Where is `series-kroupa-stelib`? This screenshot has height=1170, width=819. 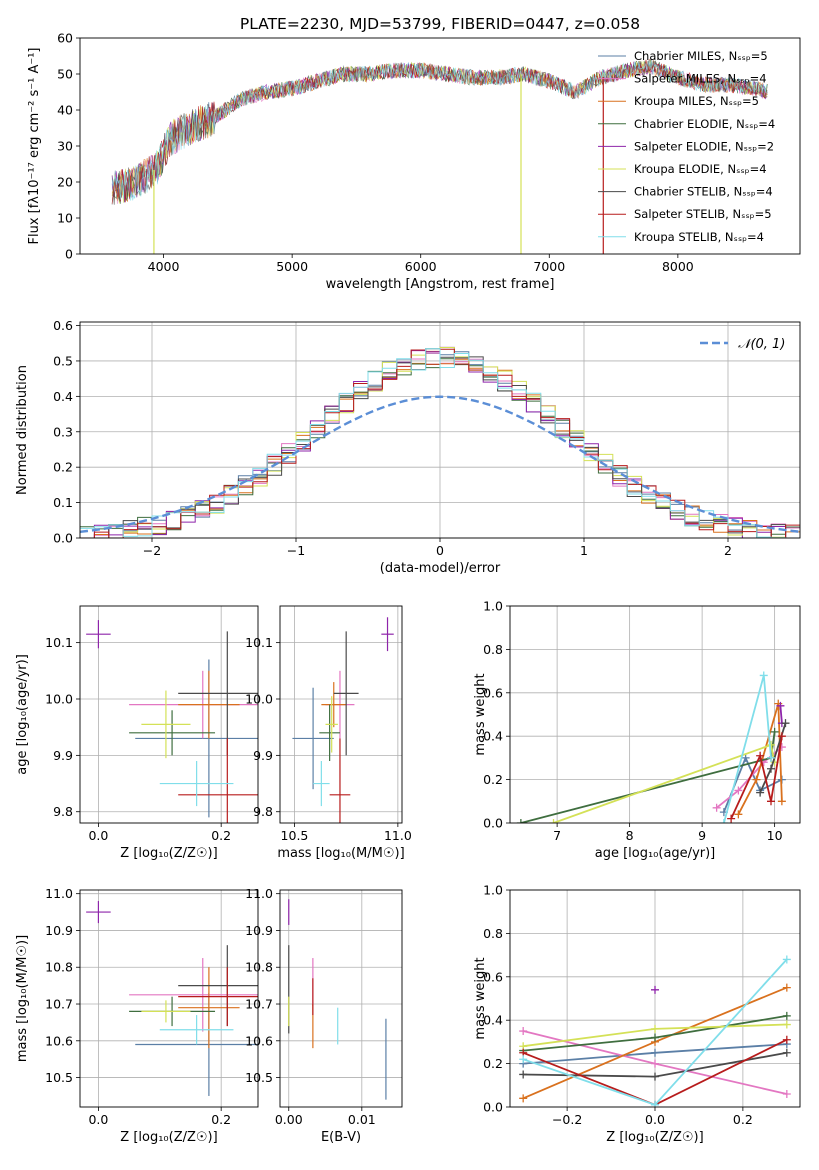 series-kroupa-stelib is located at coordinates (747, 747).